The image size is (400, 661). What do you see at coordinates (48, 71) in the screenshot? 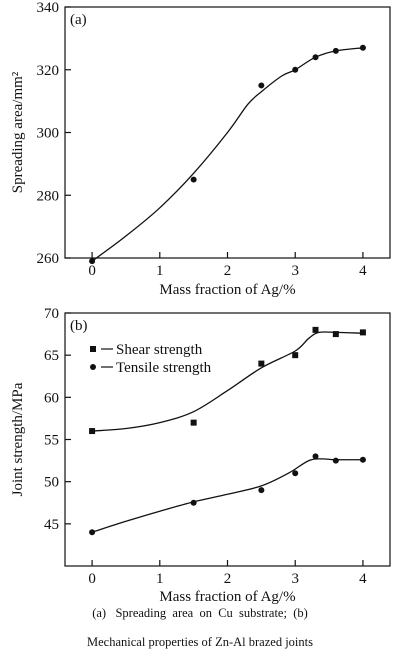
I see `y-tick-label: 320` at bounding box center [48, 71].